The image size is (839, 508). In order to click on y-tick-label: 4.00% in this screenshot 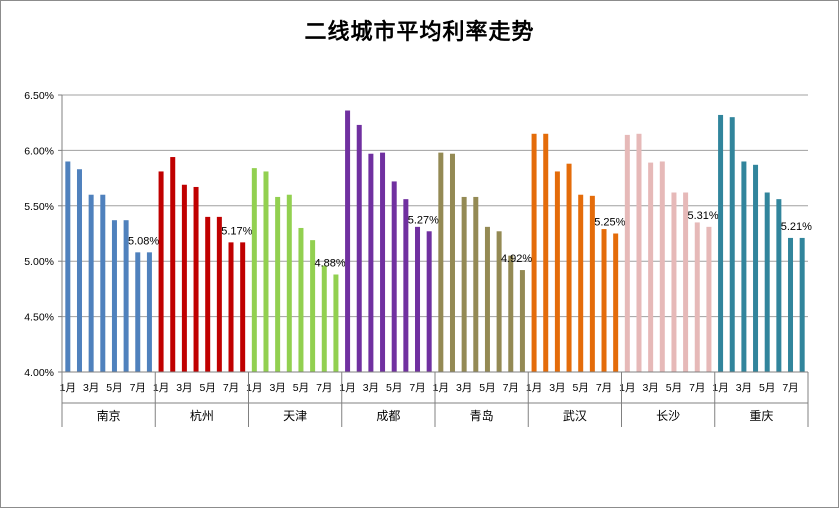, I will do `click(39, 373)`.